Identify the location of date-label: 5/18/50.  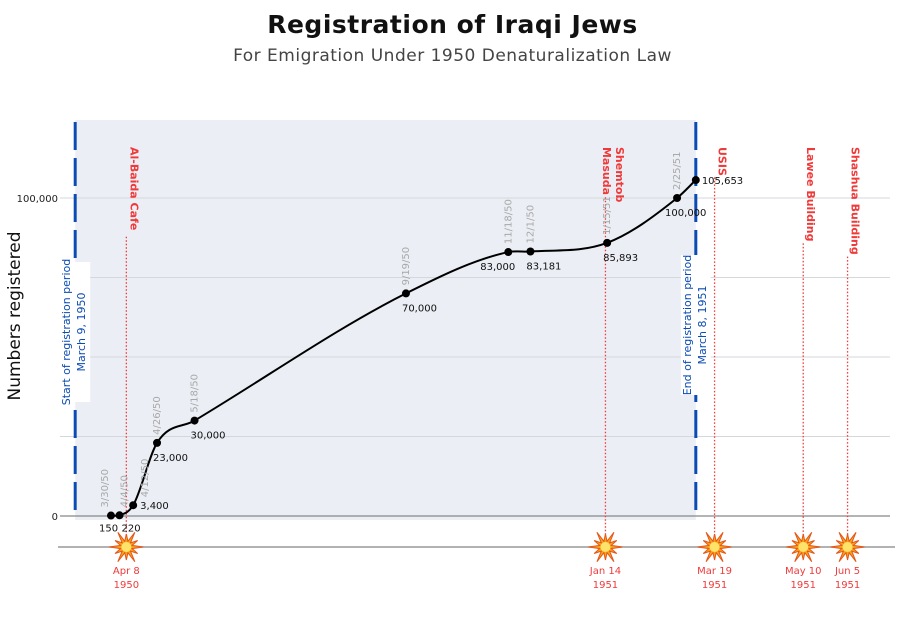
(195, 393).